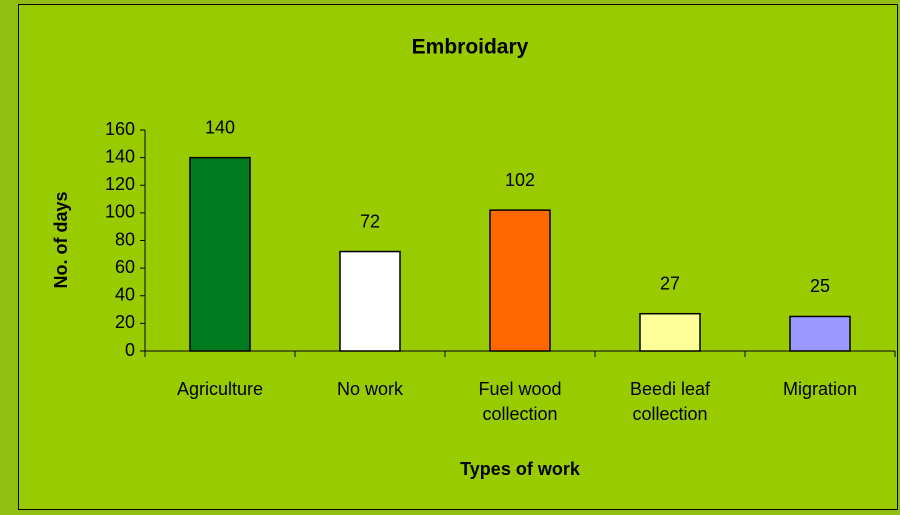  Describe the element at coordinates (670, 401) in the screenshot. I see `x-tick-label: Beedi leaf collection` at that location.